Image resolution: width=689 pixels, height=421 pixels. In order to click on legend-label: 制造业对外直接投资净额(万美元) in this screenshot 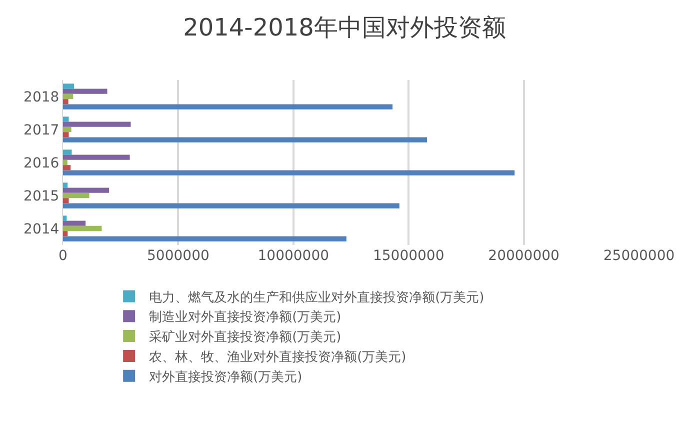, I will do `click(245, 317)`.